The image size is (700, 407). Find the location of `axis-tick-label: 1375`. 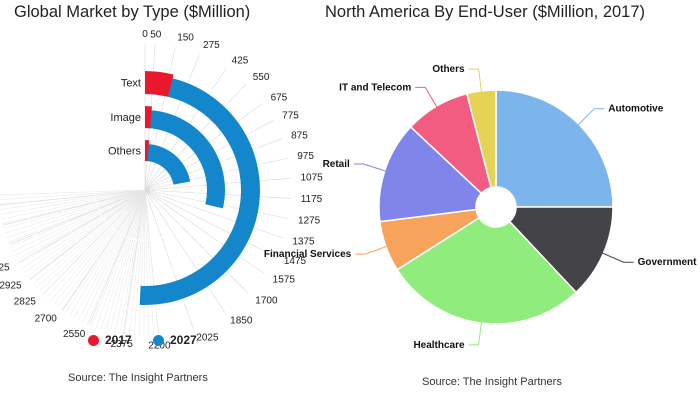

axis-tick-label: 1375 is located at coordinates (303, 241).